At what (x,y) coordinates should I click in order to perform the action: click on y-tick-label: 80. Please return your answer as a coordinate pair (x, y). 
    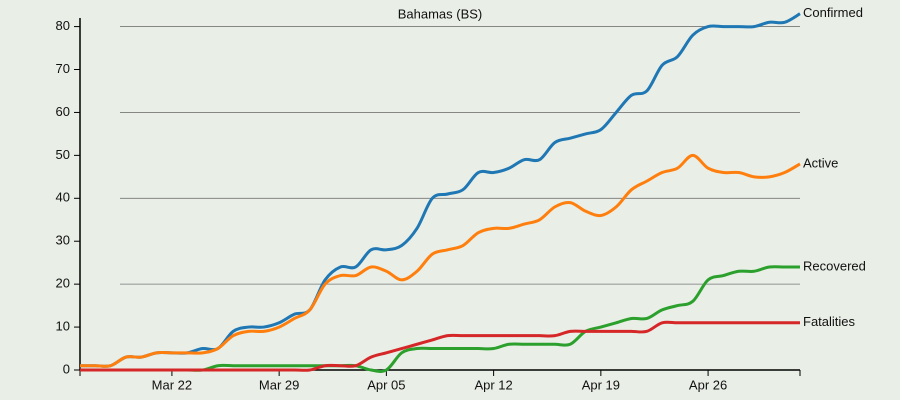
    Looking at the image, I should click on (63, 25).